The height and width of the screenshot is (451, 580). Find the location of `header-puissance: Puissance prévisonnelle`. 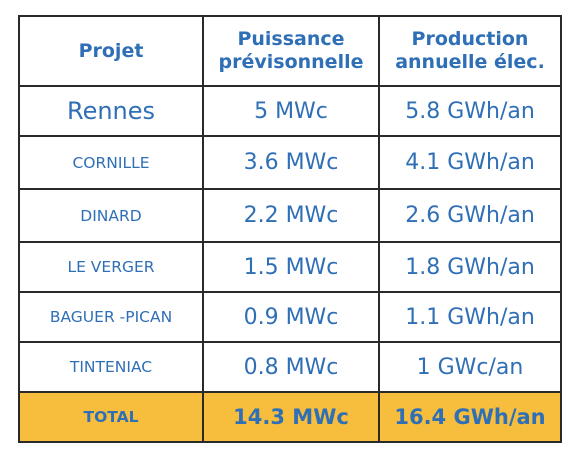

header-puissance: Puissance prévisonnelle is located at coordinates (291, 51).